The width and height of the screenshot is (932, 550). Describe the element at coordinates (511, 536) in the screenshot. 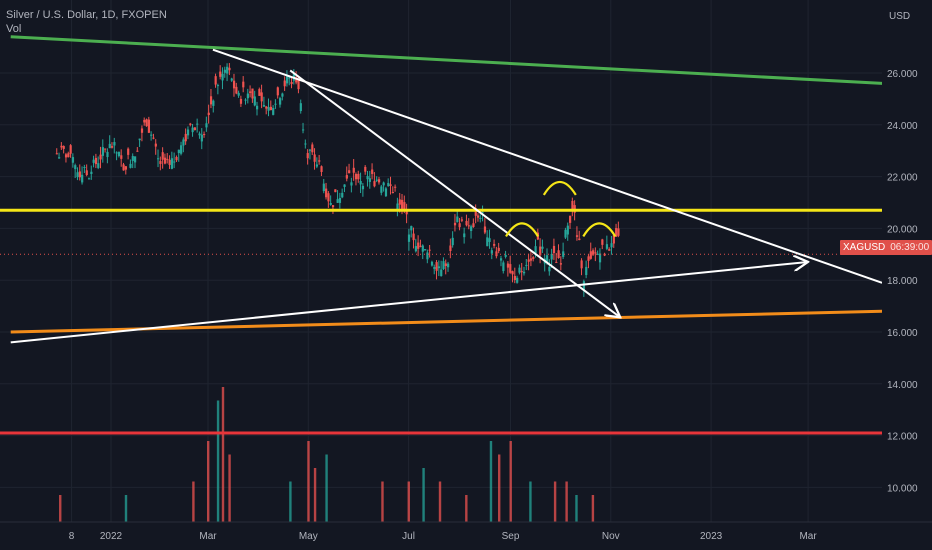

I see `time-tick-label: Sep` at that location.